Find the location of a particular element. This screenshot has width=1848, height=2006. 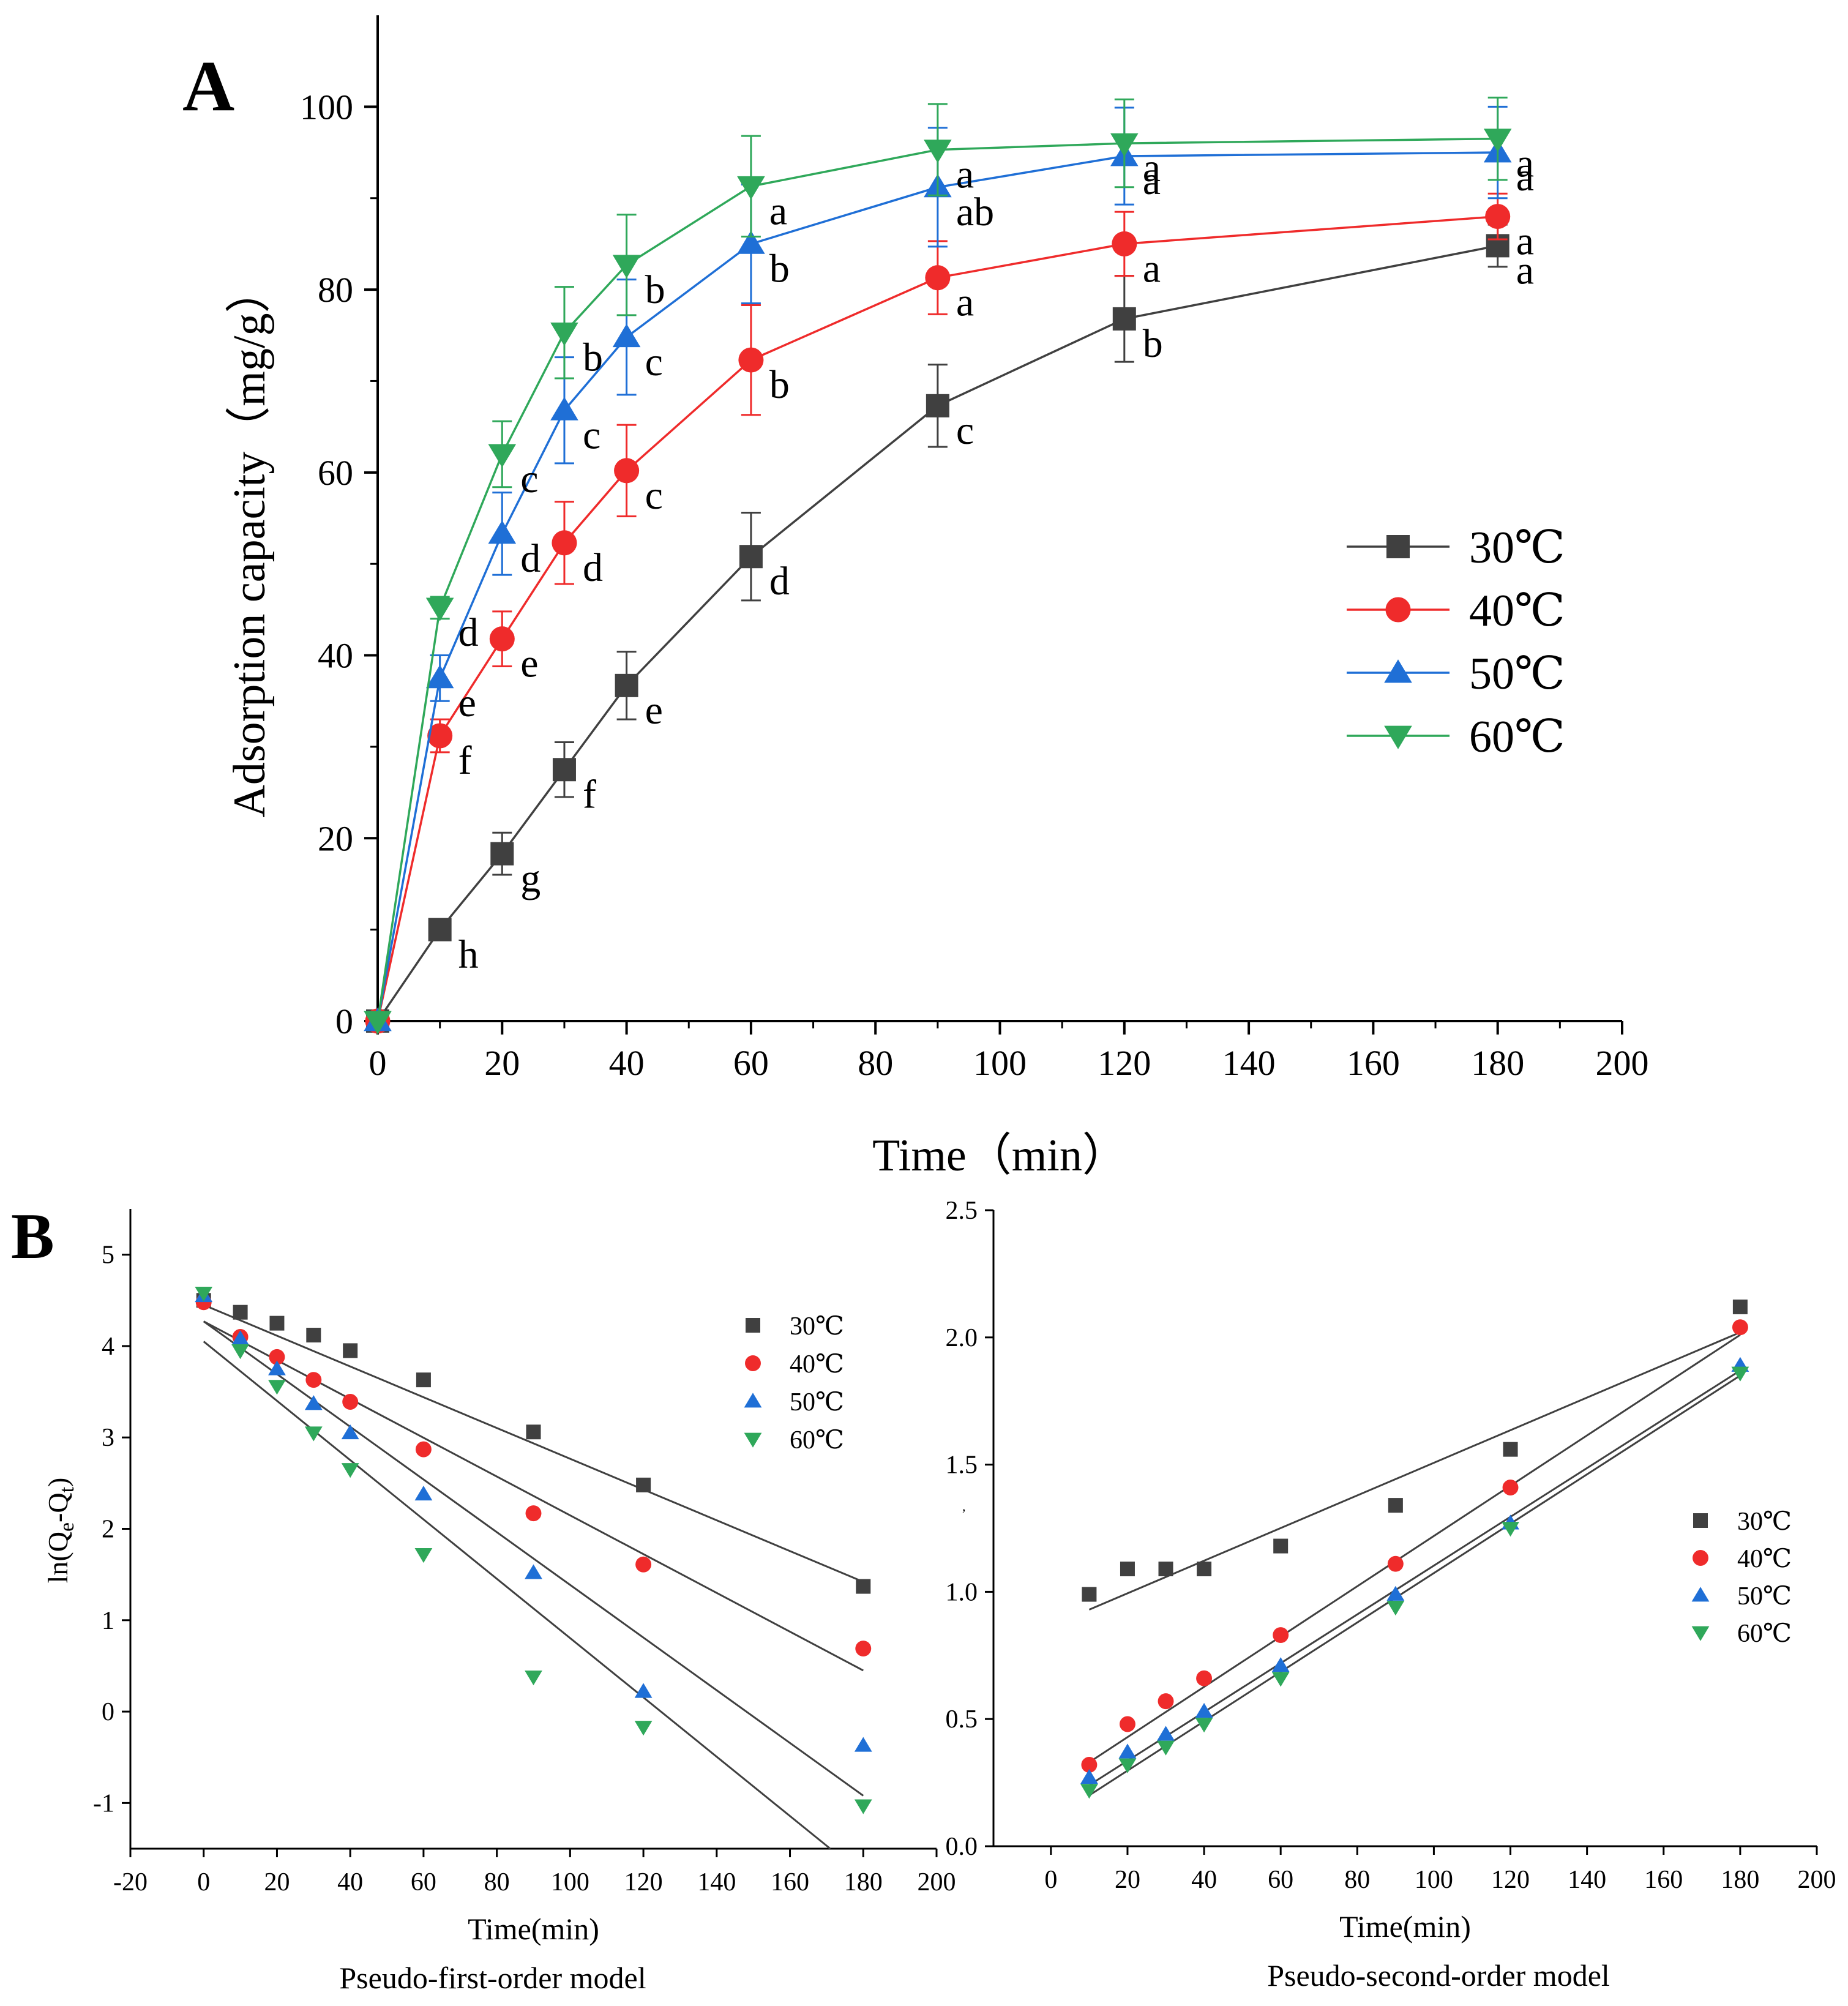

significance-letter: ab is located at coordinates (975, 212).